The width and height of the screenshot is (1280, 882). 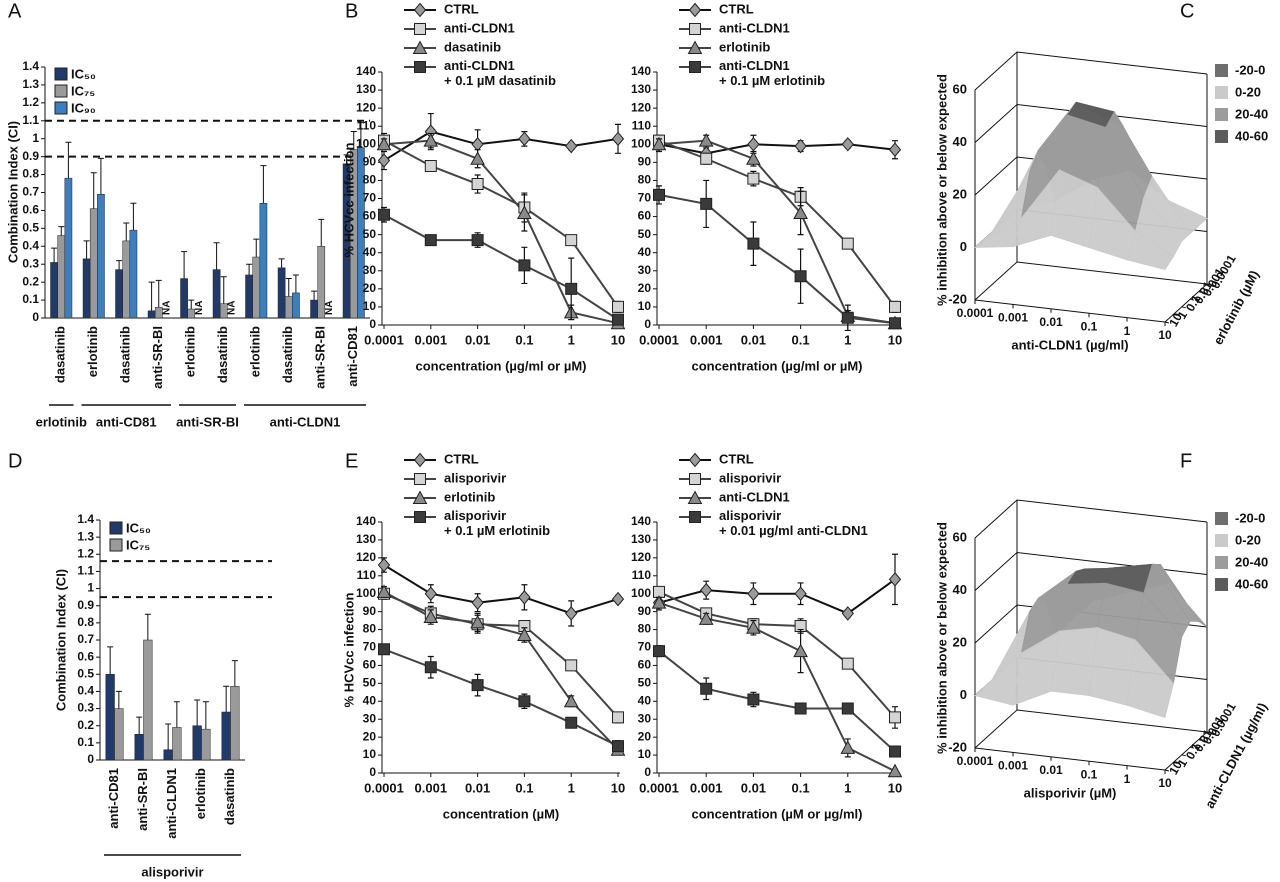 I want to click on y-tick-label: 120, so click(x=641, y=107).